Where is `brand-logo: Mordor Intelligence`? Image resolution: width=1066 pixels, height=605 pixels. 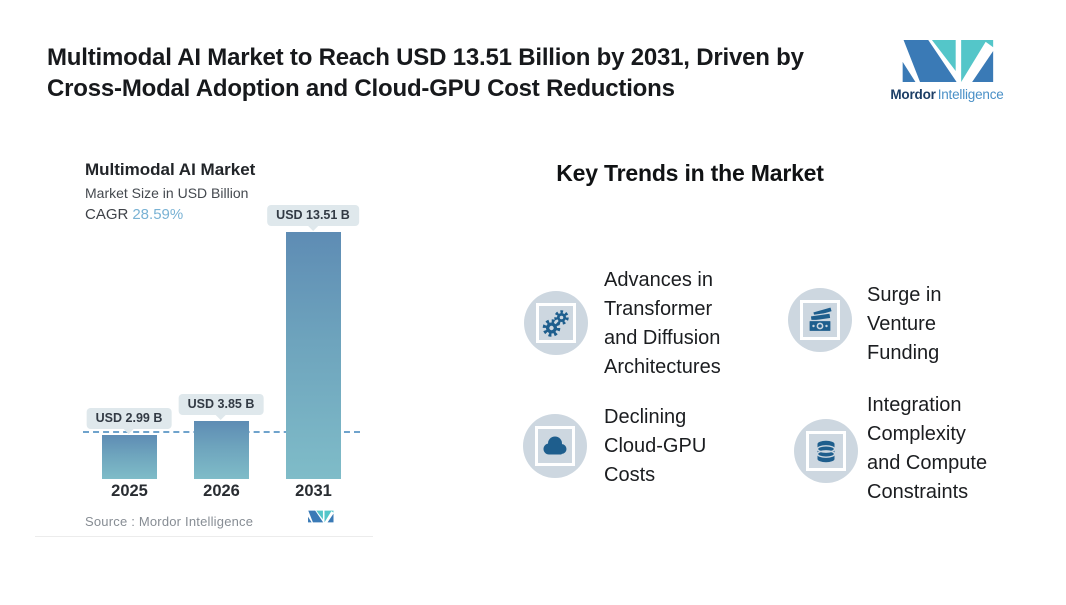 brand-logo: Mordor Intelligence is located at coordinates (947, 70).